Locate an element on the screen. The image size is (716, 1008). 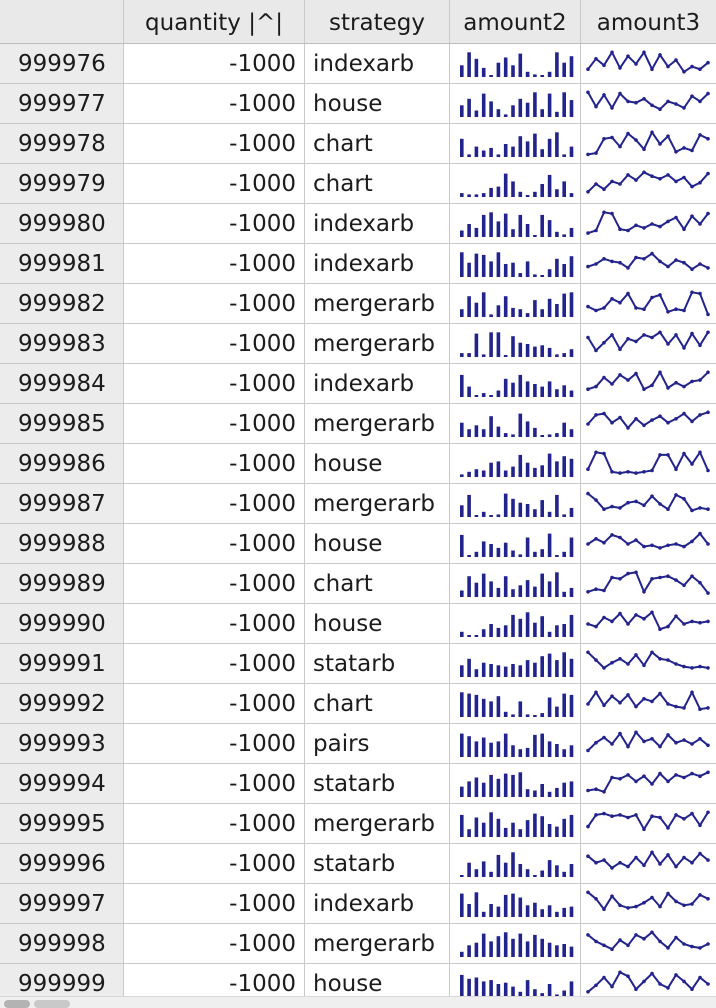
table-row: 999991 -1000 statarb is located at coordinates (358, 664).